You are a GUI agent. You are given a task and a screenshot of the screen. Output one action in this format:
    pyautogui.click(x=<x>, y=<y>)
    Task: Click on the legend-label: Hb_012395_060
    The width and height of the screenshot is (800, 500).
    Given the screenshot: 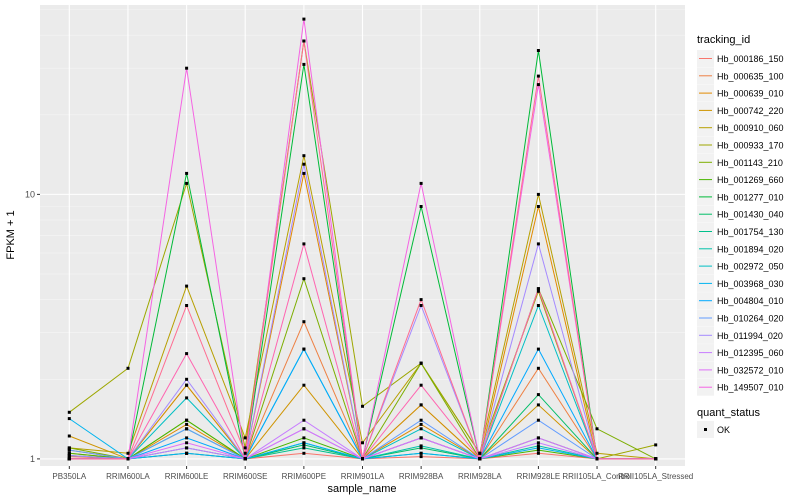 What is the action you would take?
    pyautogui.click(x=750, y=353)
    